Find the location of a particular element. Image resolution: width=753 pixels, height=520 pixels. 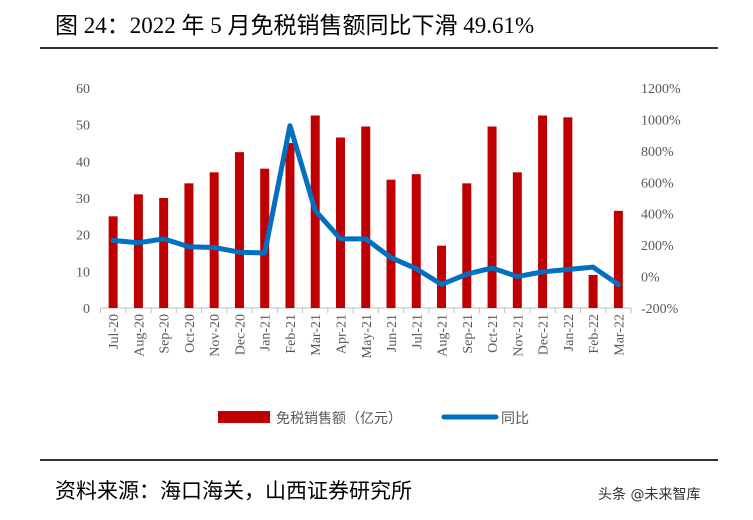

figure-title: 图 24：2022 年 5 月免税销售额同比下滑 49.61% is located at coordinates (295, 25).